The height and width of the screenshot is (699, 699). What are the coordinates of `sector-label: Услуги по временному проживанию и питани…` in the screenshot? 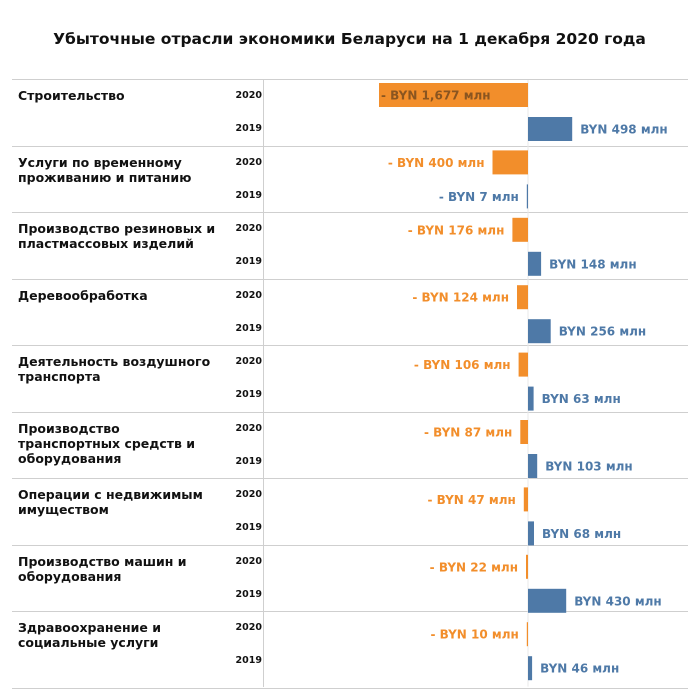 It's located at (105, 169).